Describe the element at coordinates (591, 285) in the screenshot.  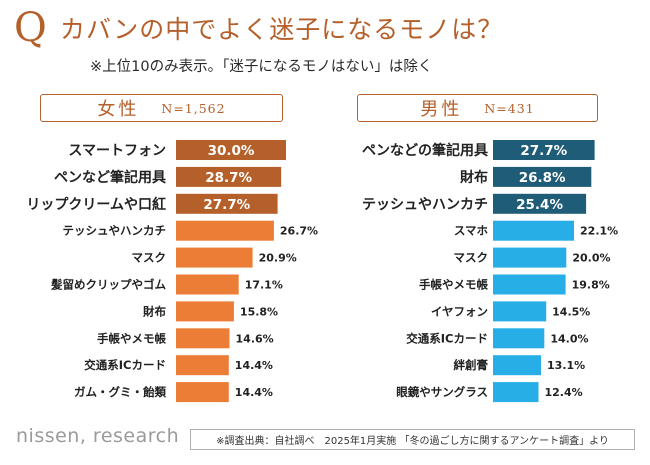
I see `male-value-label-6: 19.8%` at that location.